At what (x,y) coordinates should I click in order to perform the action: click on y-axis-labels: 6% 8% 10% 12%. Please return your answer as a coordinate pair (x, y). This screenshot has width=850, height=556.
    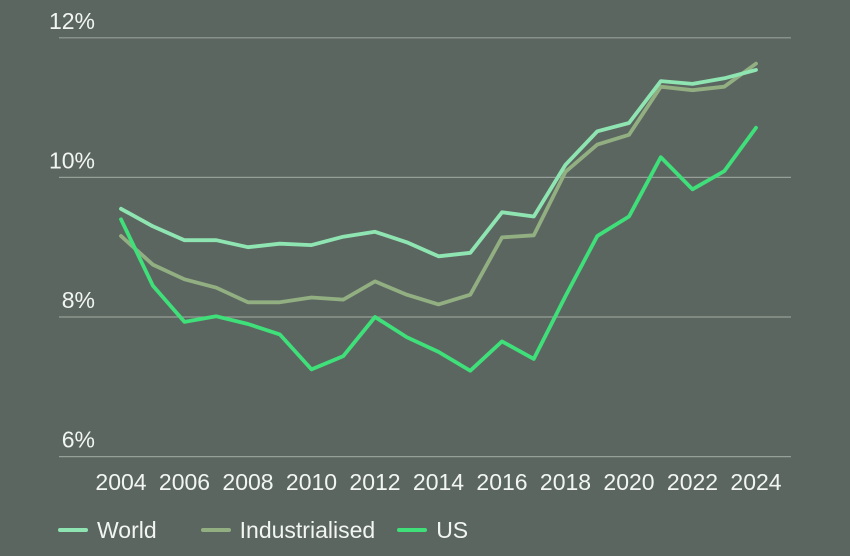
    Looking at the image, I should click on (72, 230).